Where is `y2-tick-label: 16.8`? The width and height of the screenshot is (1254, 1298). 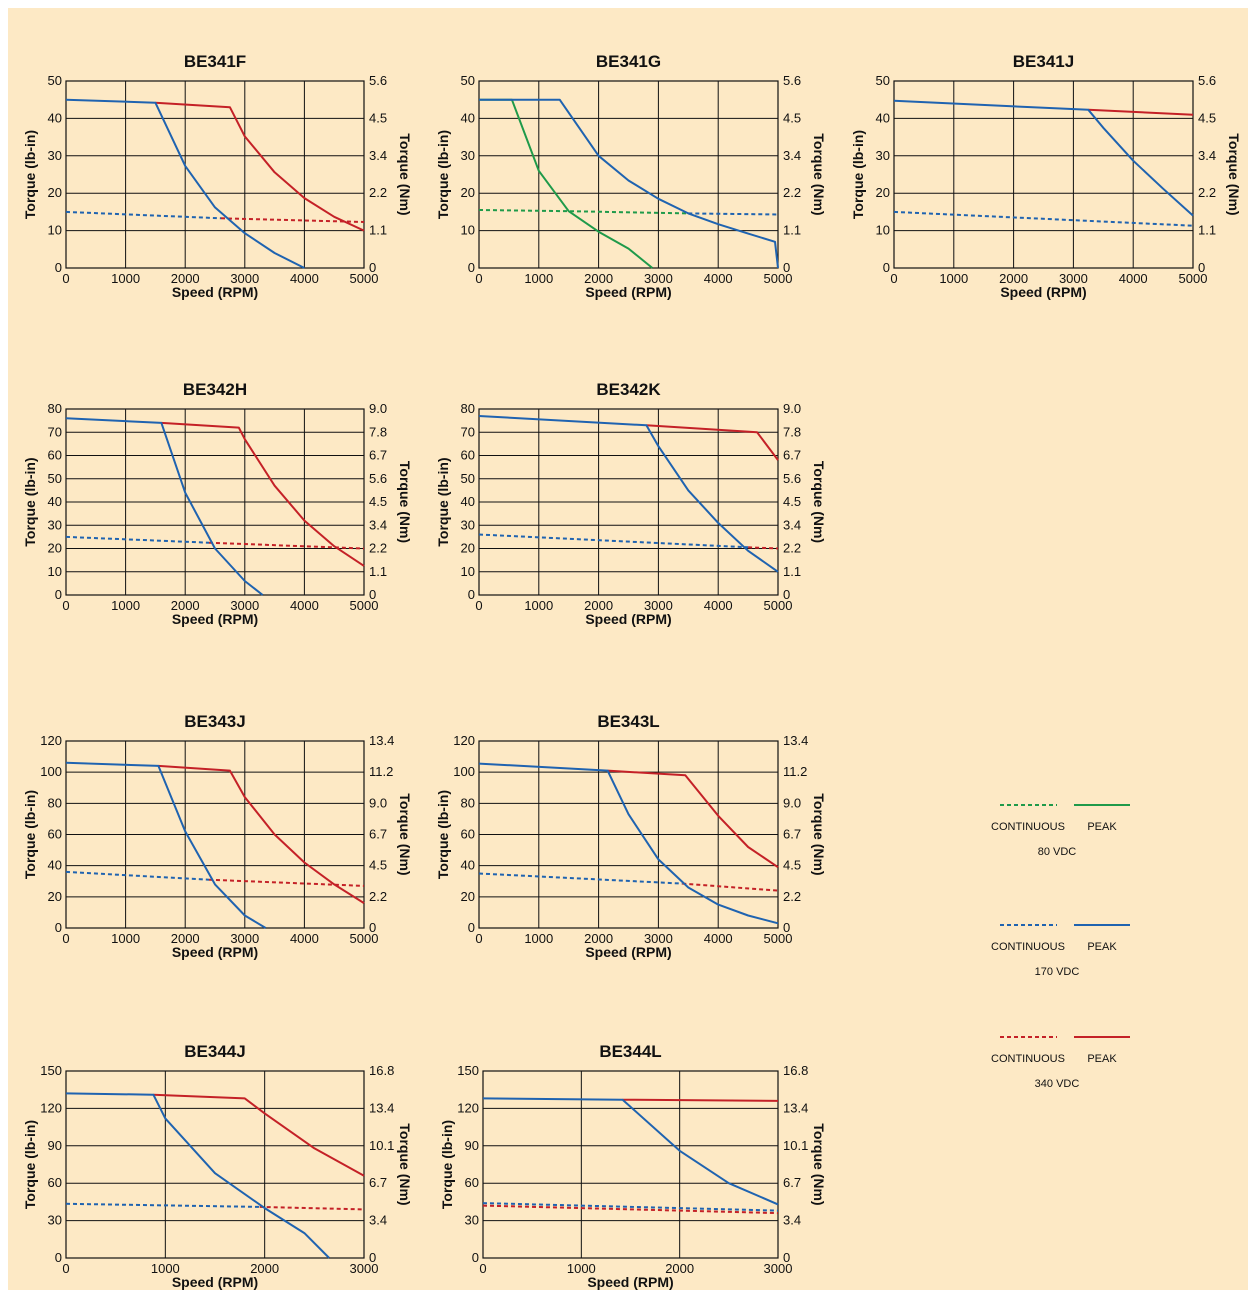 y2-tick-label: 16.8 is located at coordinates (381, 1070).